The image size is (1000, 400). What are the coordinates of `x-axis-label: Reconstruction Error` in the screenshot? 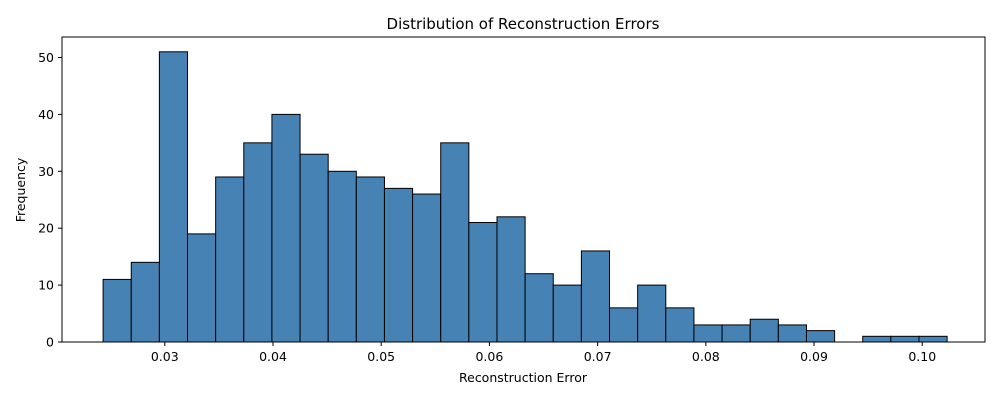 It's located at (523, 377).